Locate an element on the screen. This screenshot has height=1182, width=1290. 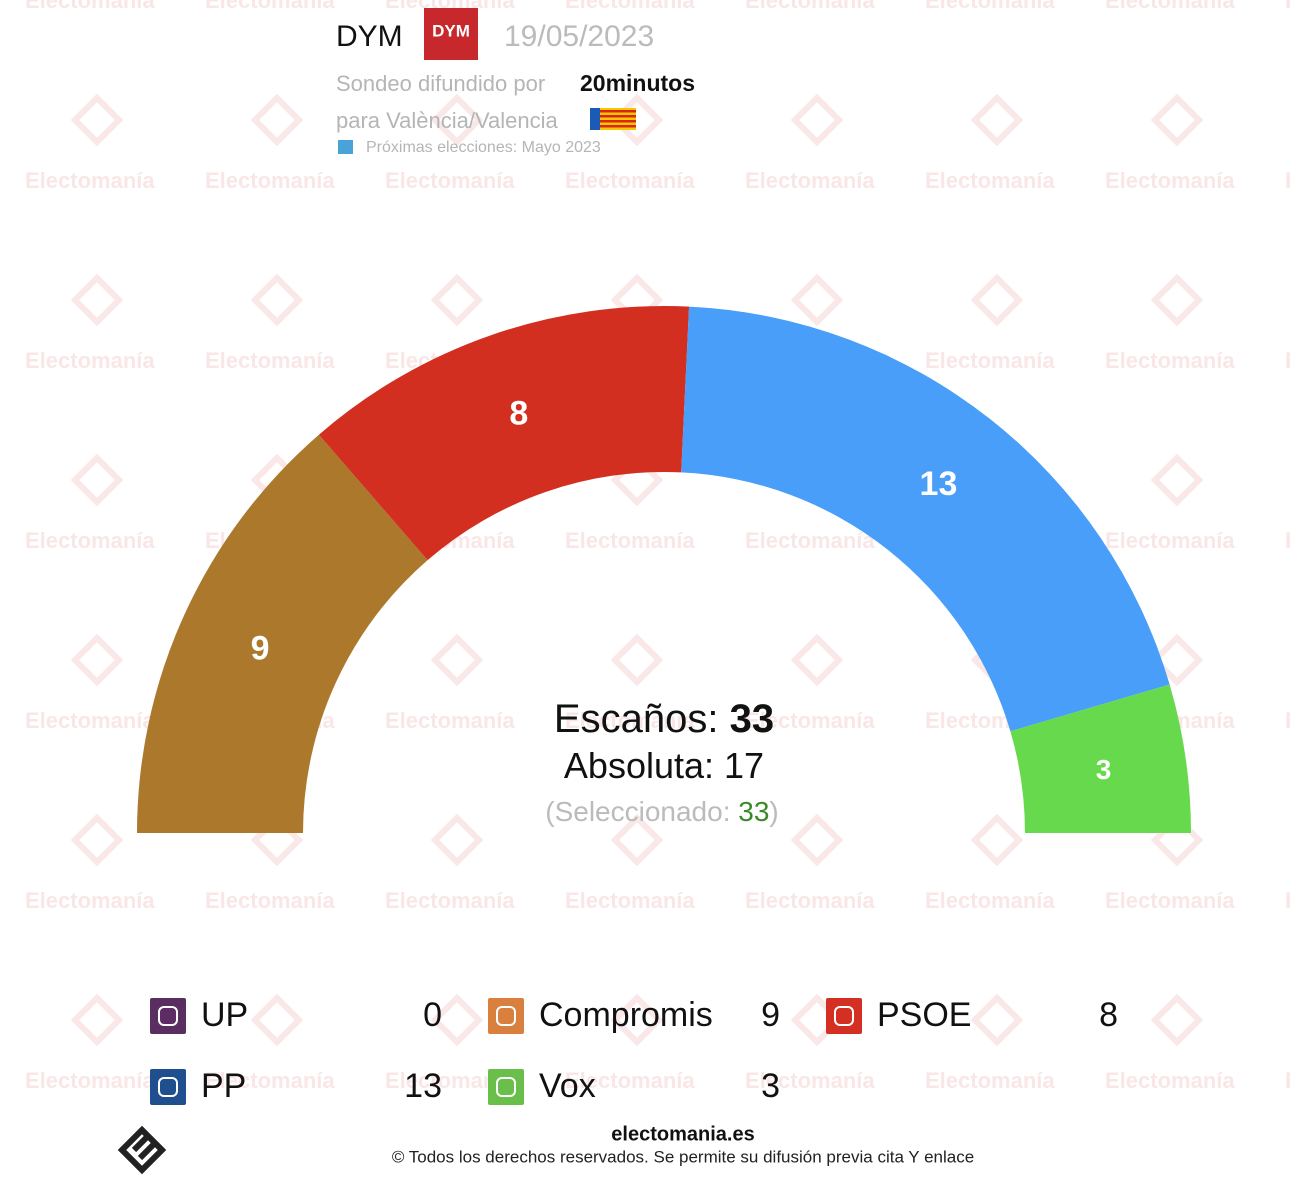
selected-close: ) is located at coordinates (773, 811).